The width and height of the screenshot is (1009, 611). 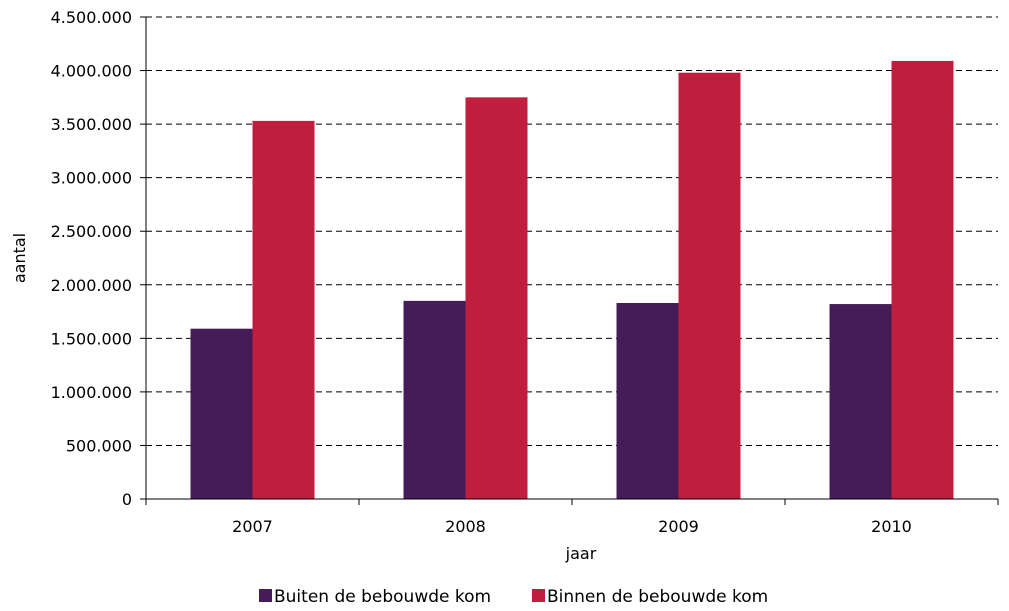 What do you see at coordinates (127, 499) in the screenshot?
I see `y-tick-label: 0` at bounding box center [127, 499].